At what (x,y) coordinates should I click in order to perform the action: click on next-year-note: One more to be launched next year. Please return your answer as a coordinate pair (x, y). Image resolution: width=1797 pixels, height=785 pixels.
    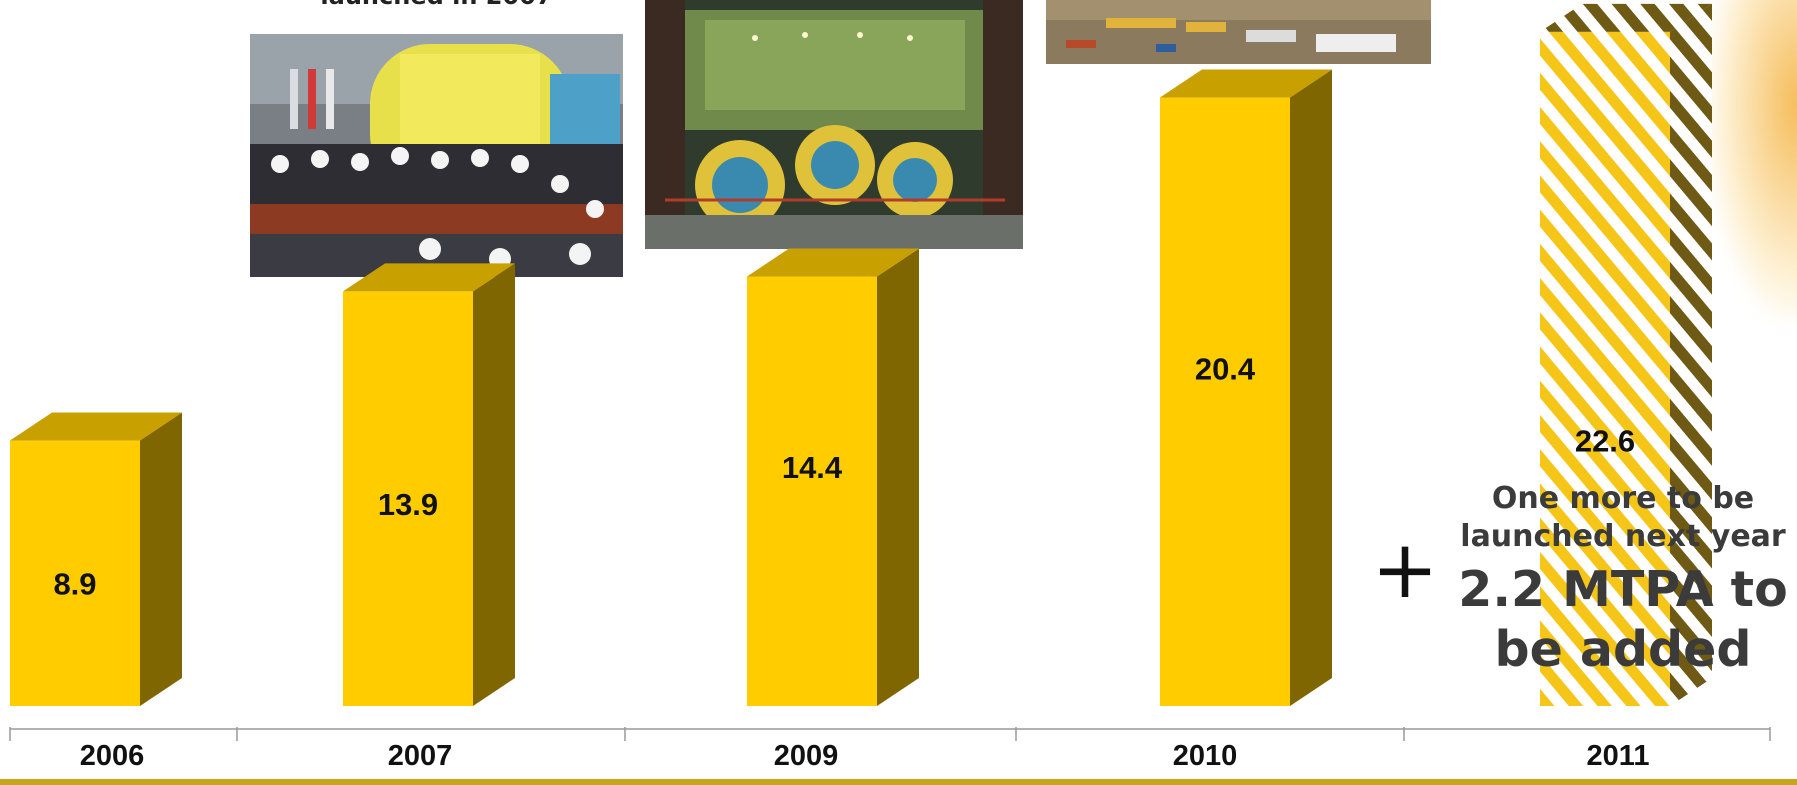
    Looking at the image, I should click on (1622, 518).